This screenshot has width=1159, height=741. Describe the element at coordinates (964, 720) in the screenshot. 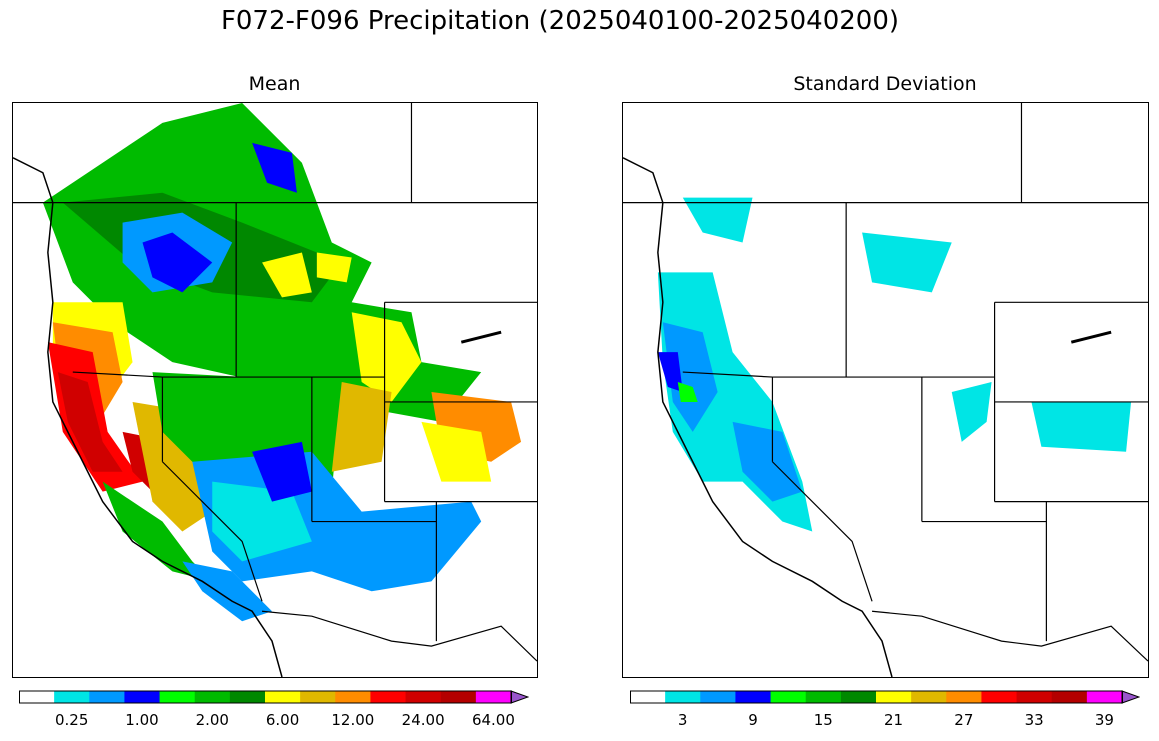

I see `colorbar-tick-label: 27` at that location.